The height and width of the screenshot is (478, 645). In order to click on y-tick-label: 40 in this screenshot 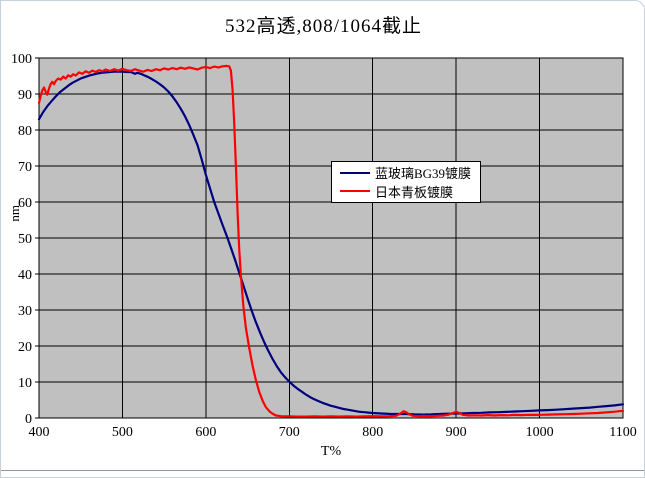, I will do `click(25, 275)`.